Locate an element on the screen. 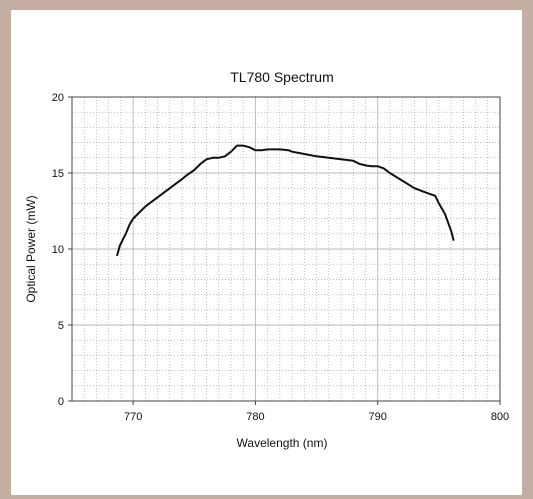 The width and height of the screenshot is (533, 499). x-tick-label: 780 is located at coordinates (255, 417).